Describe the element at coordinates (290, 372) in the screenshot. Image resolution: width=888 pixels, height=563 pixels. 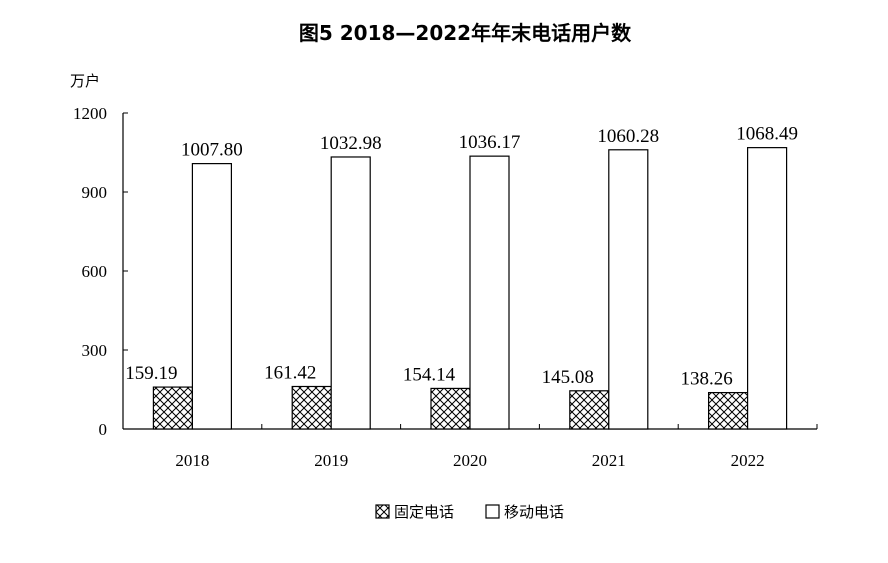
I see `data-label: 161.42` at that location.